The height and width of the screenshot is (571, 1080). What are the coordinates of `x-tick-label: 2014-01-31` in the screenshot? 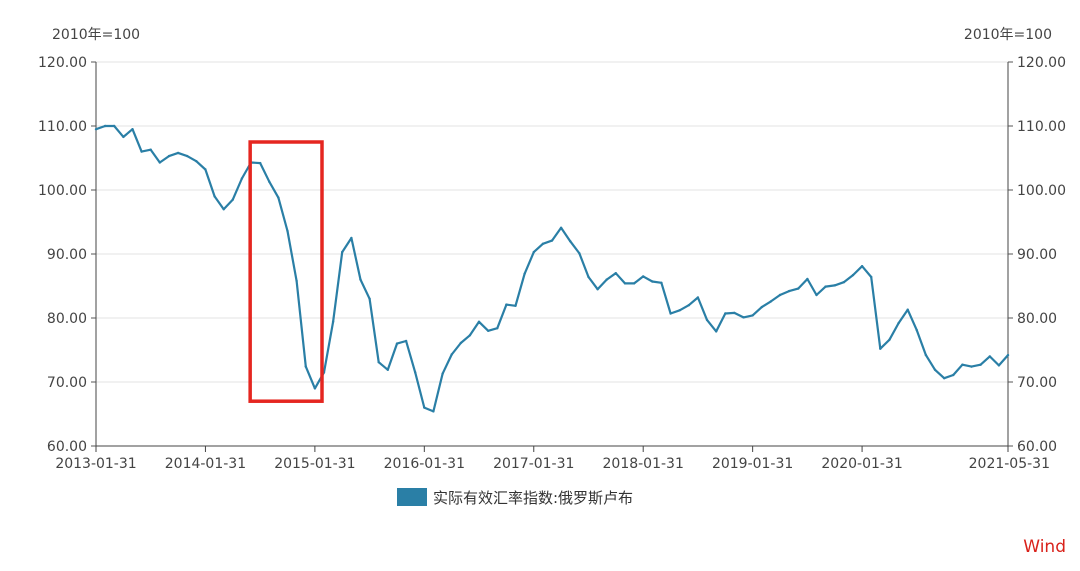 It's located at (205, 464).